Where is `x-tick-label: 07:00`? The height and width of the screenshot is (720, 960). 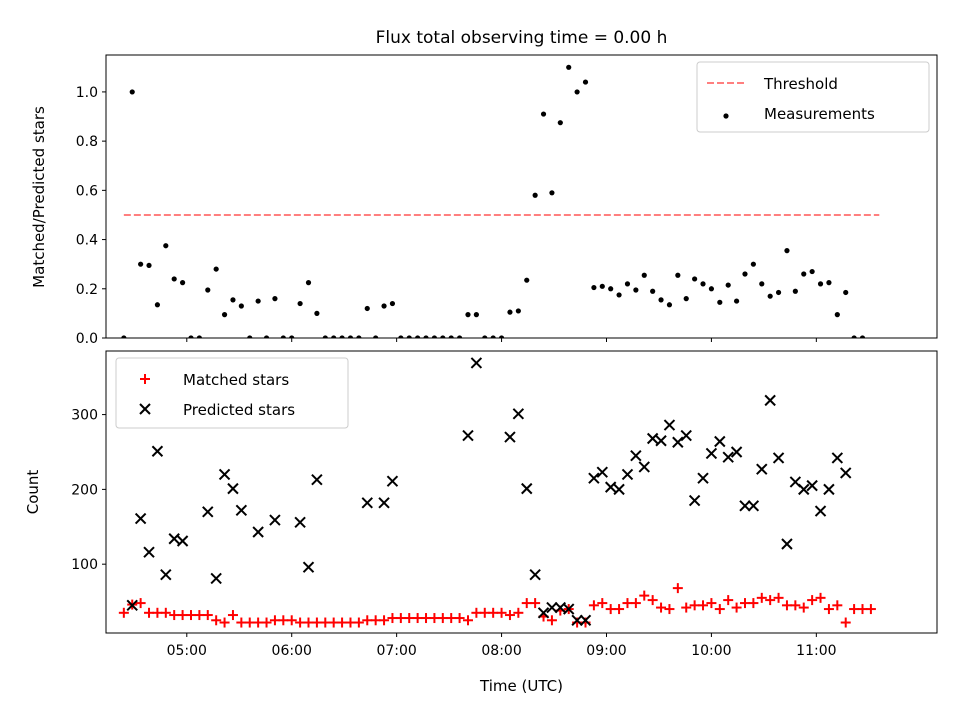
x-tick-label: 07:00 is located at coordinates (396, 651).